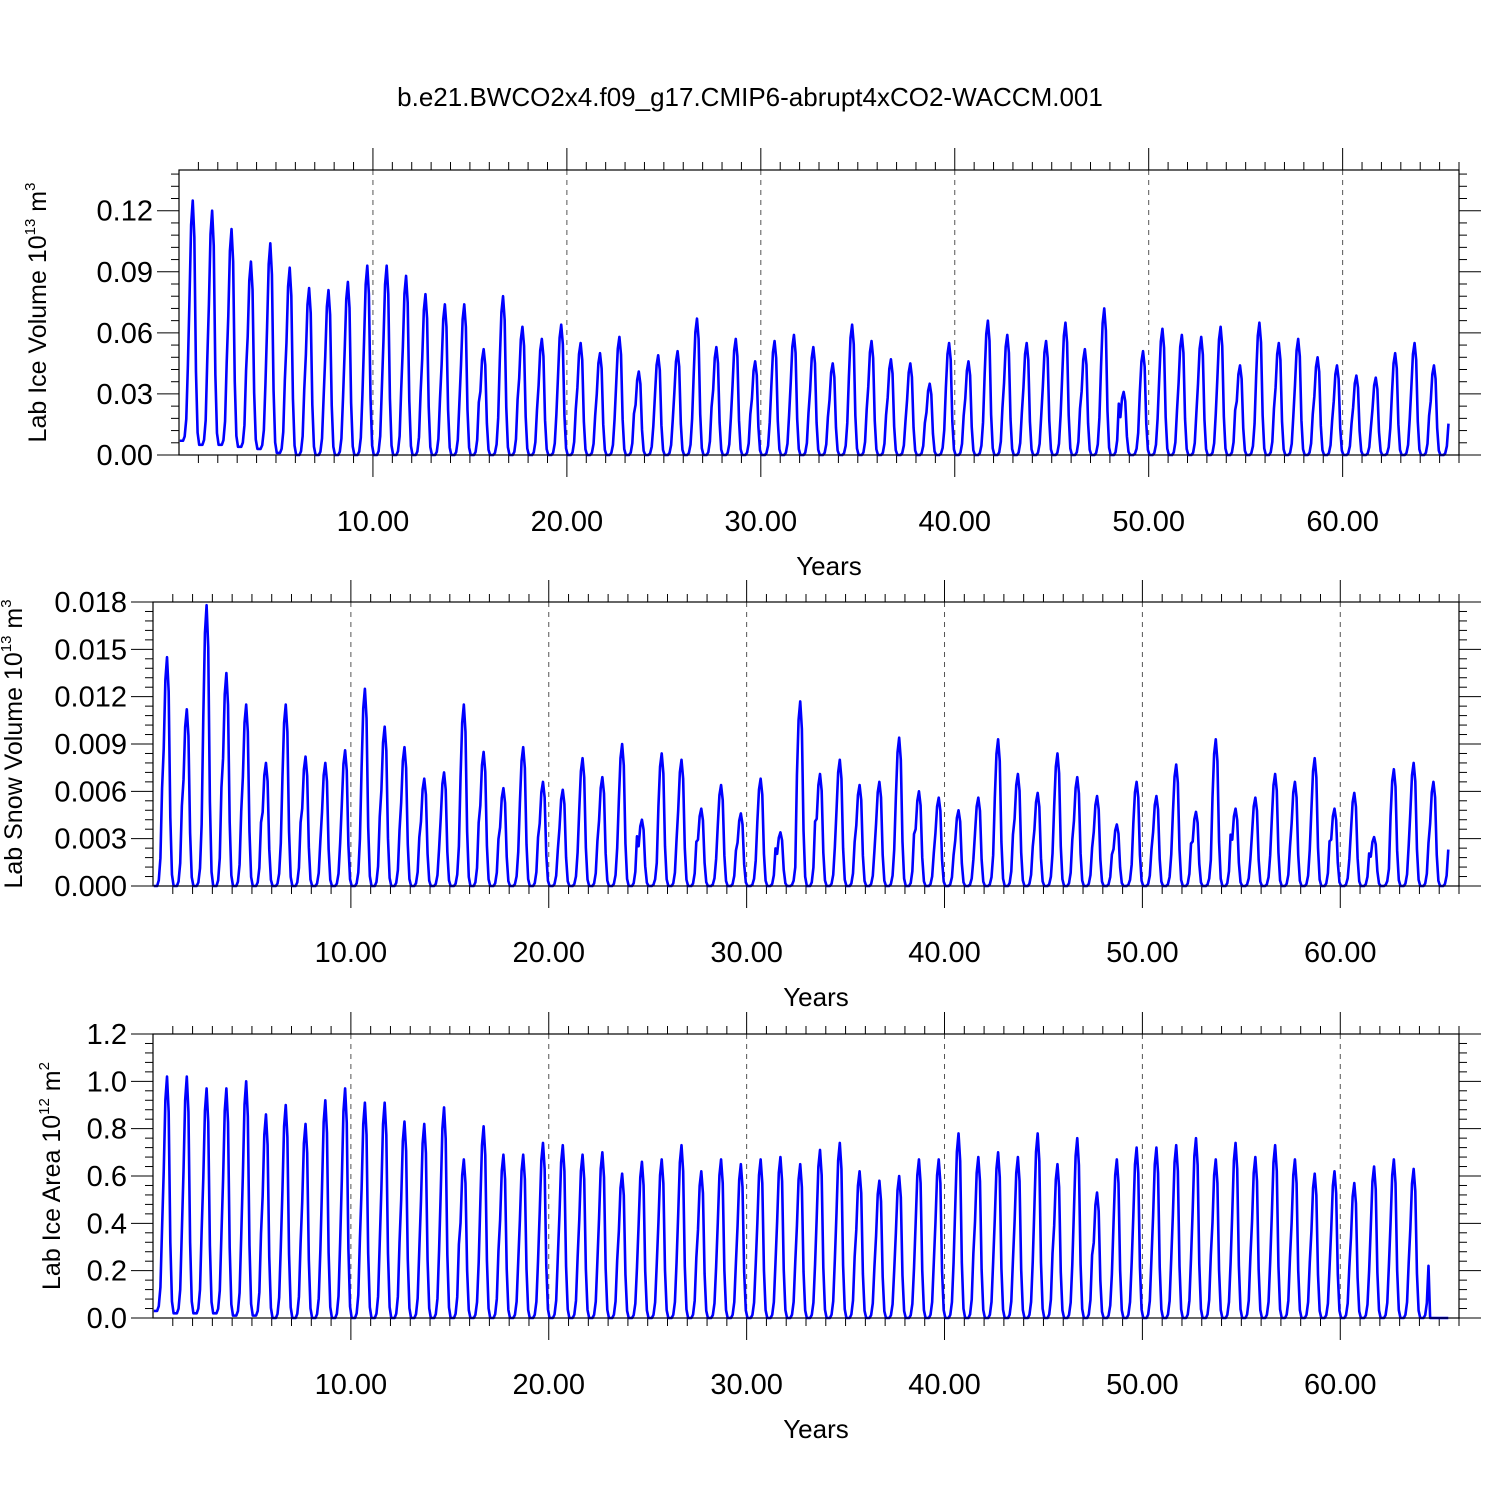 This screenshot has width=1500, height=1500. I want to click on y-tick-label: 0.06, so click(125, 334).